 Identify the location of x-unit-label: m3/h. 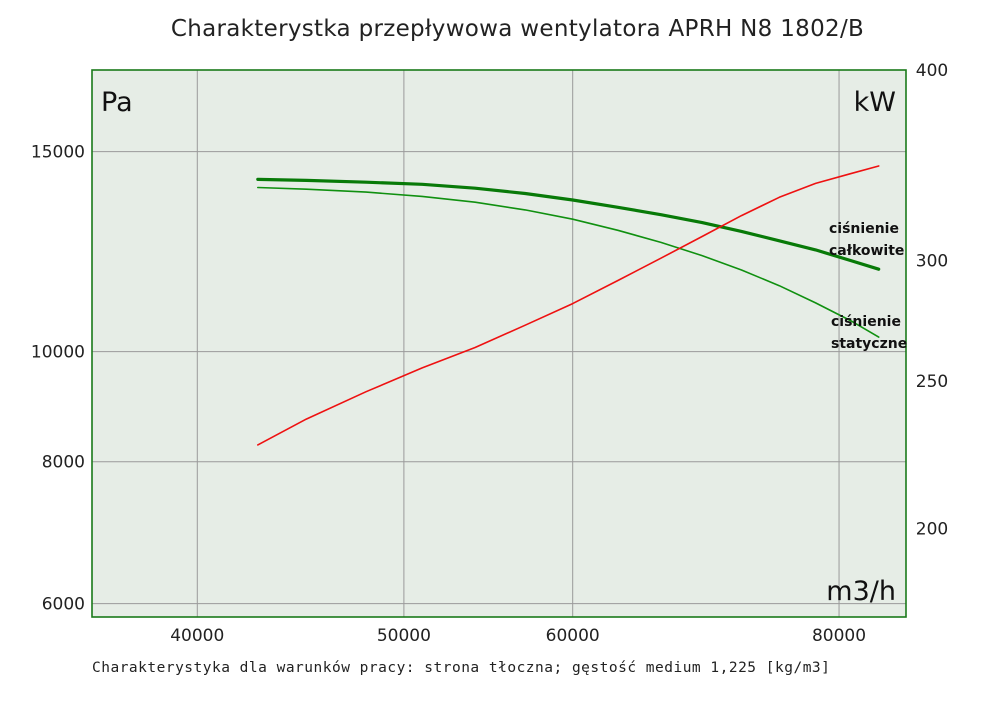
(861, 591).